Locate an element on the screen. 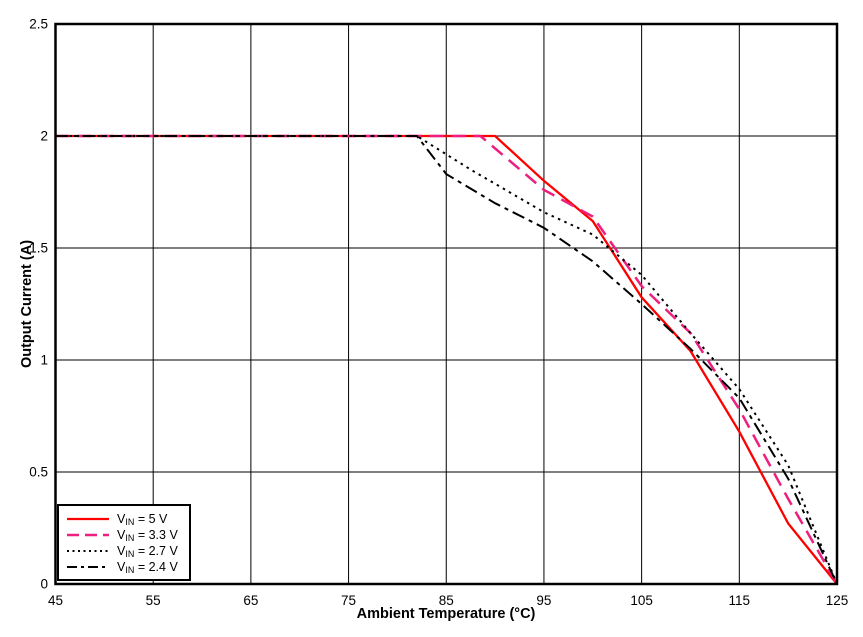 This screenshot has width=863, height=637. legend-label: VIN = 3.3 V is located at coordinates (147, 535).